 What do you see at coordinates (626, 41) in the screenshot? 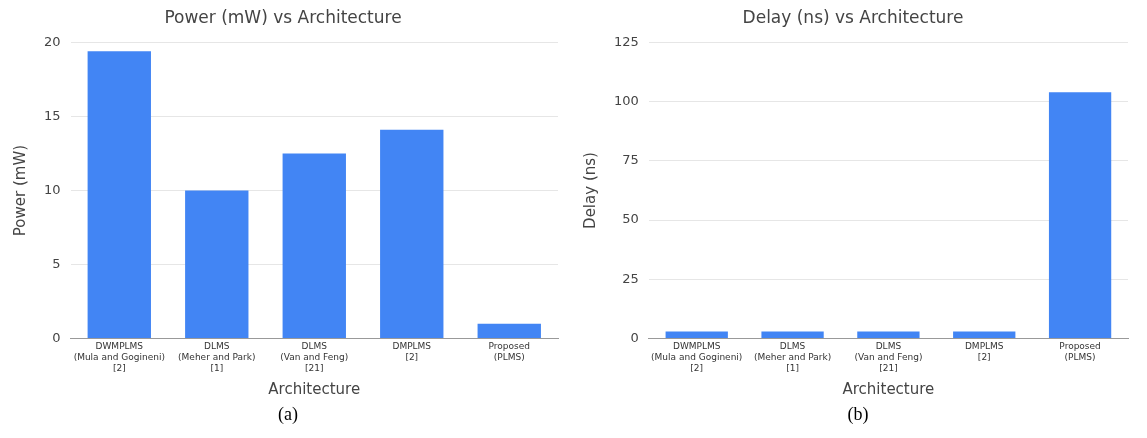
I see `y-tick-label: 125` at bounding box center [626, 41].